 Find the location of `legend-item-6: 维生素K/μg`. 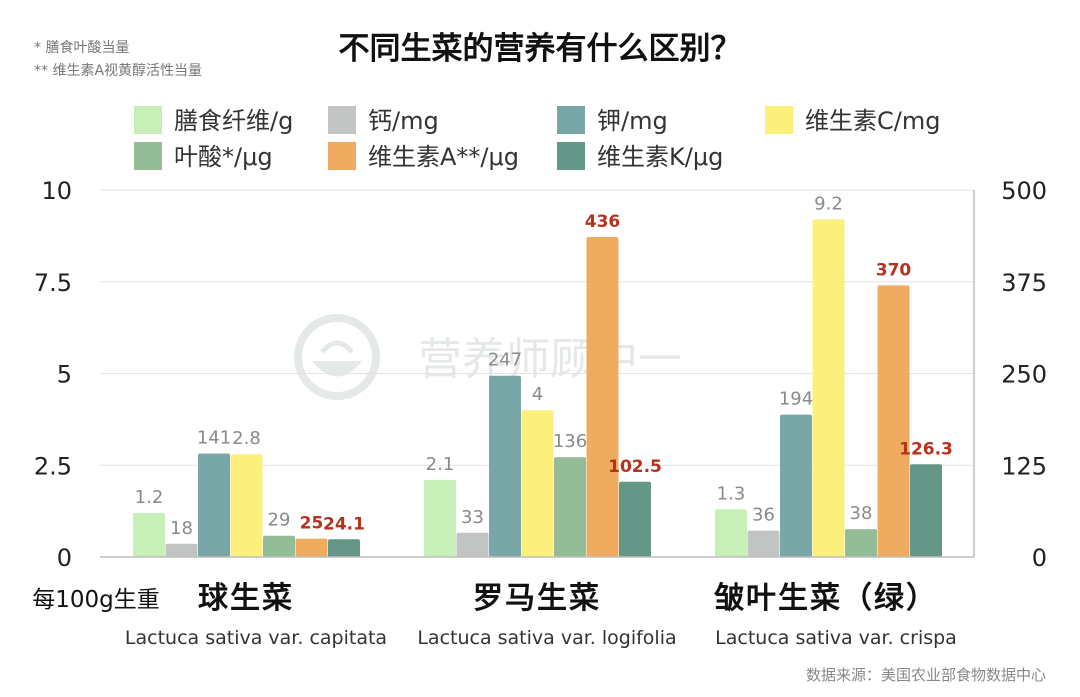

legend-item-6: 维生素K/μg is located at coordinates (640, 156).